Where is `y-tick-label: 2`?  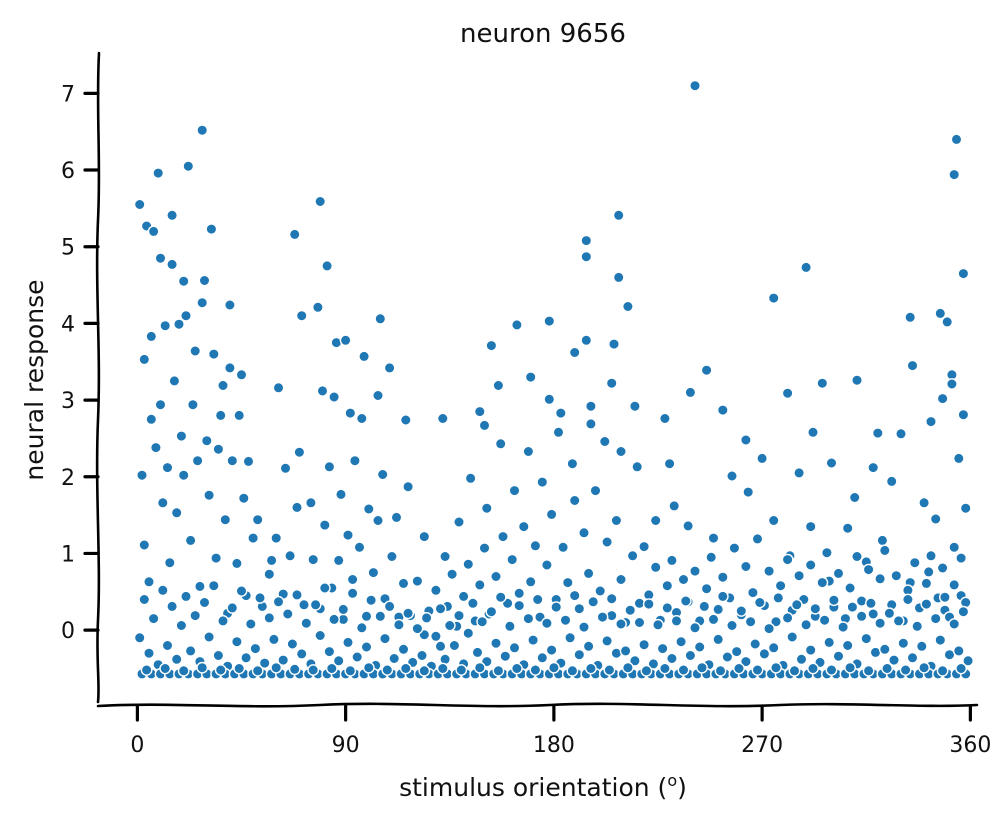 y-tick-label: 2 is located at coordinates (68, 478).